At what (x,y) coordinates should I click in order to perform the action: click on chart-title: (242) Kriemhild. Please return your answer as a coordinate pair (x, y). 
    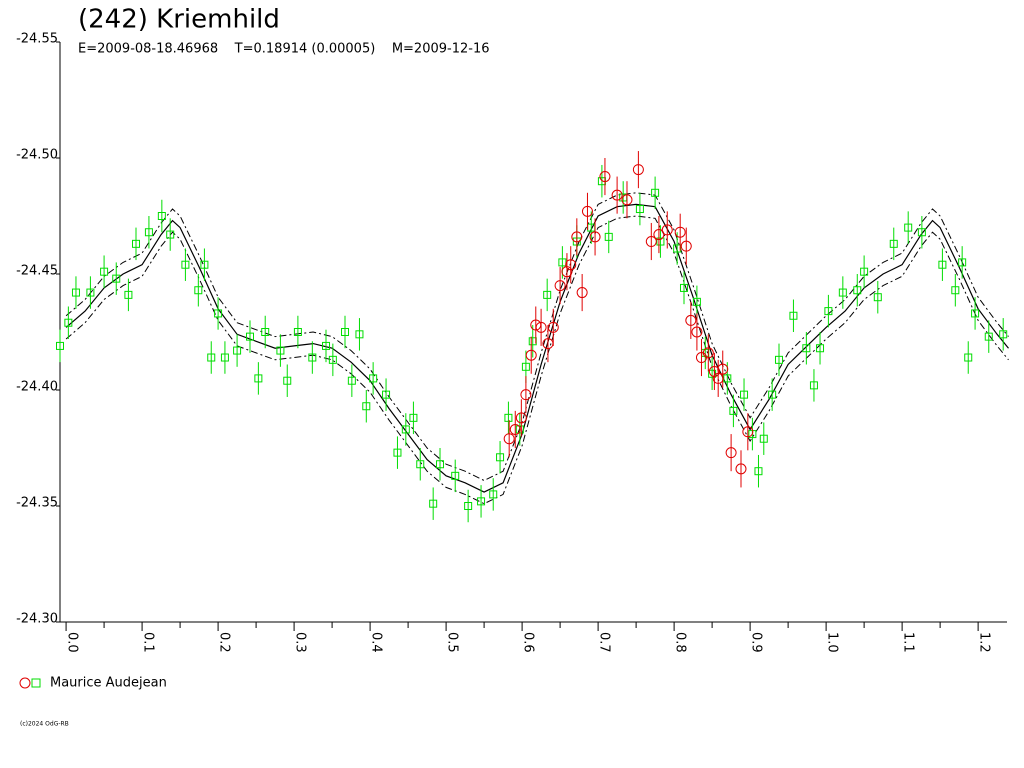
    Looking at the image, I should click on (179, 20).